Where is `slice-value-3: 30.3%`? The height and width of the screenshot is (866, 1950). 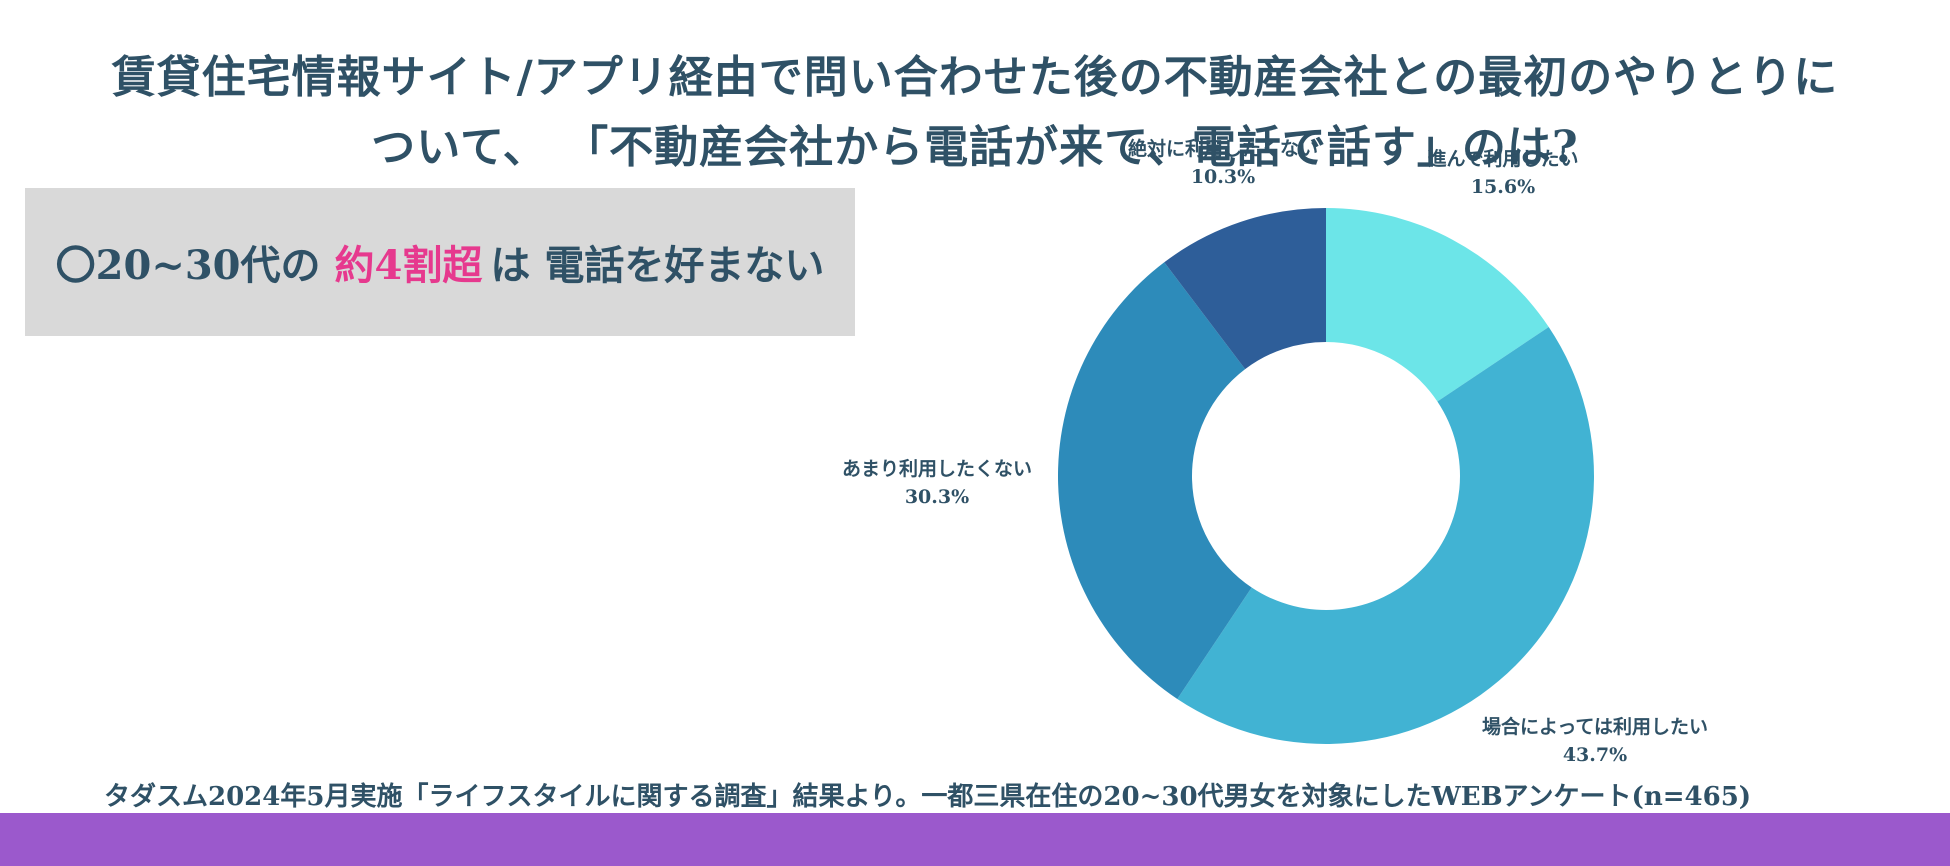 slice-value-3: 30.3% is located at coordinates (937, 497).